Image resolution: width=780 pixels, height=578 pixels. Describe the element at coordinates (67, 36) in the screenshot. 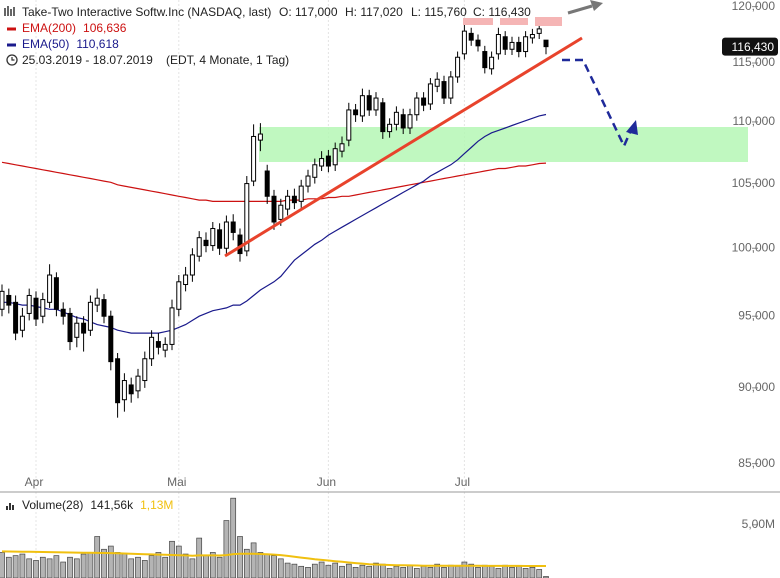

I see `legend: EMA(200) 106,636 EMA(50) 110,618` at that location.